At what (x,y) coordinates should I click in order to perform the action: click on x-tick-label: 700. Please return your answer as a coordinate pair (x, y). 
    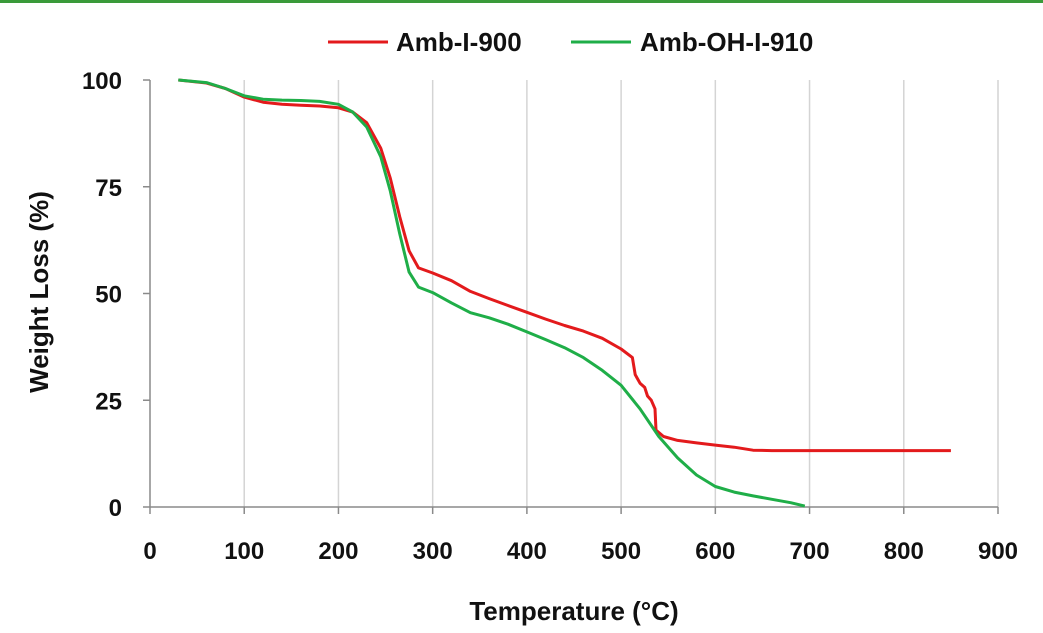
    Looking at the image, I should click on (810, 551).